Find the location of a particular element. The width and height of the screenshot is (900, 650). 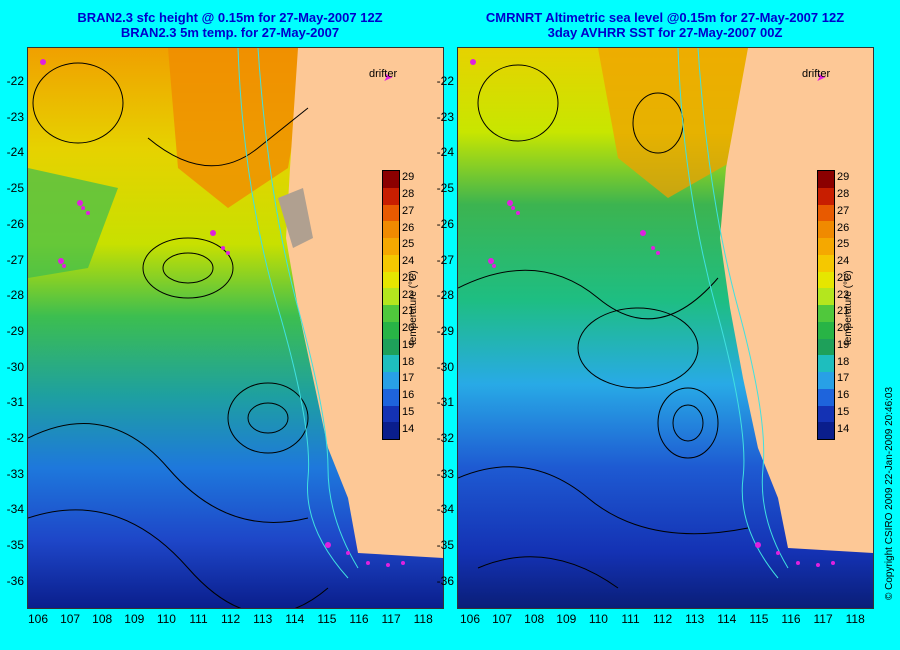

colorbar-tick-label: 16 is located at coordinates (843, 395).